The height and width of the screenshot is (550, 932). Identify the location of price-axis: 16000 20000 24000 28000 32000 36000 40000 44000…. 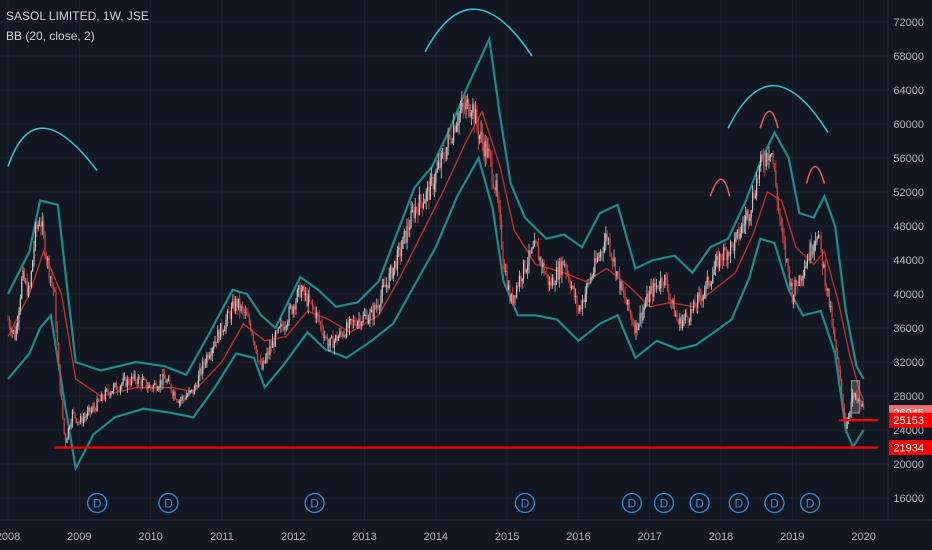
(909, 275).